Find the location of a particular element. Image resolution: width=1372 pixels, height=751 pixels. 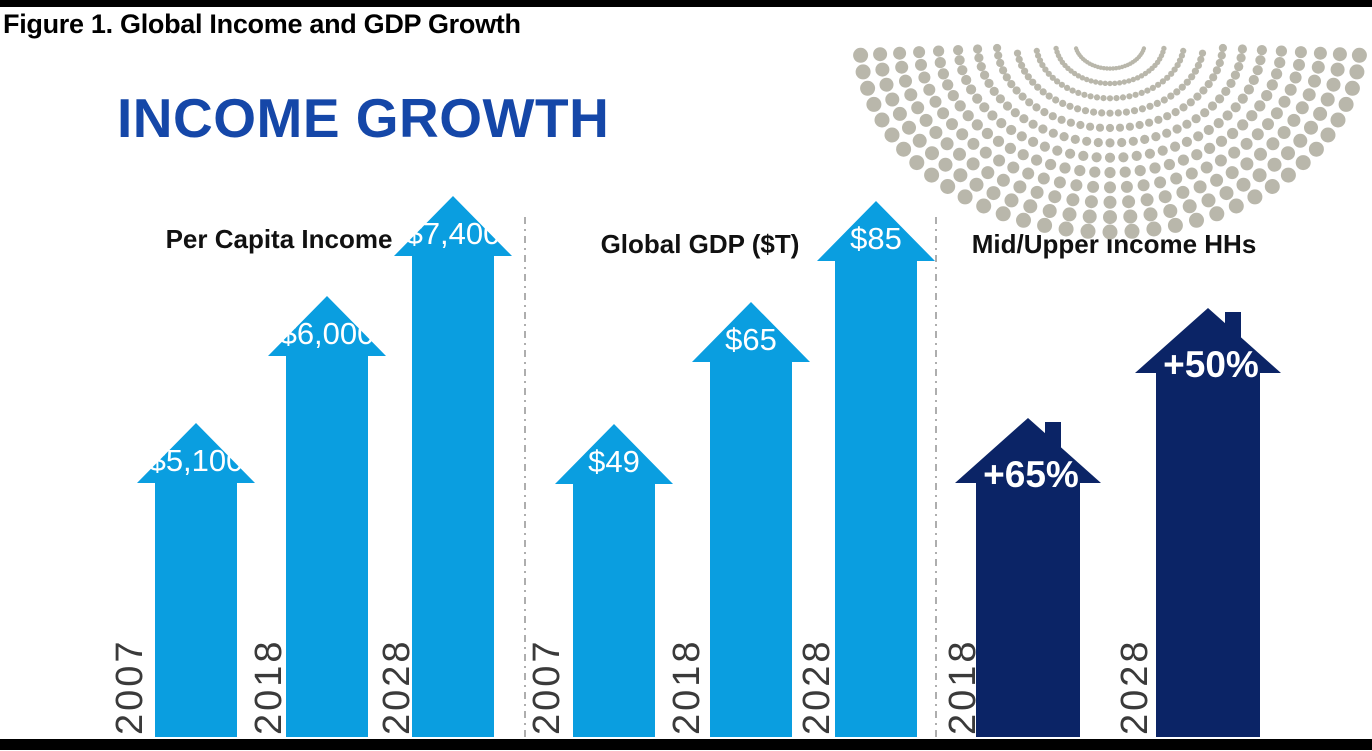

value-label: $49 is located at coordinates (614, 461).